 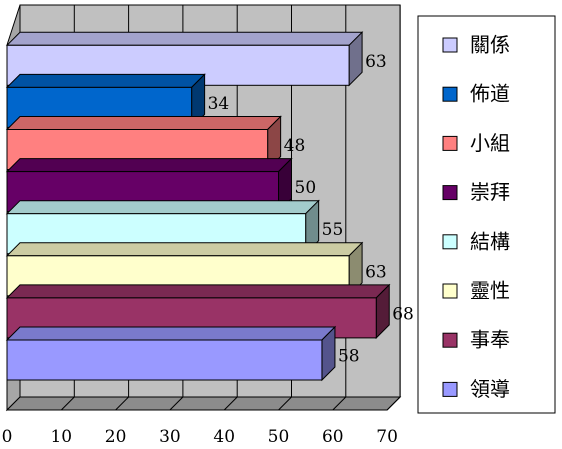 I want to click on legend-label: 小組, so click(x=490, y=143).